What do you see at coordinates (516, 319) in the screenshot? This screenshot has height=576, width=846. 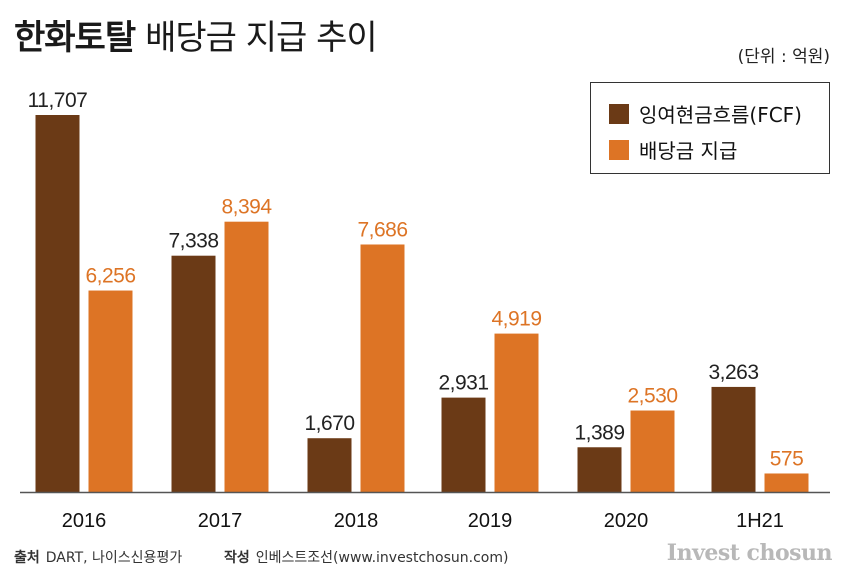 I see `data-label-dividend: 4,919` at bounding box center [516, 319].